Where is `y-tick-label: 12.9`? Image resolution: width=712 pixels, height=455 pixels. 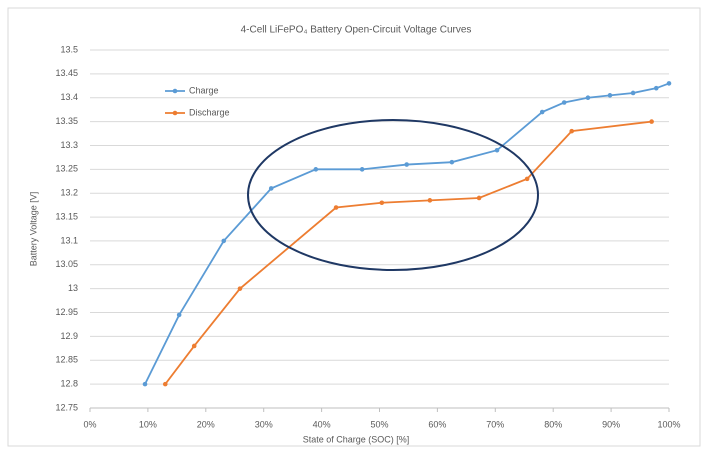 y-tick-label: 12.9 is located at coordinates (69, 336).